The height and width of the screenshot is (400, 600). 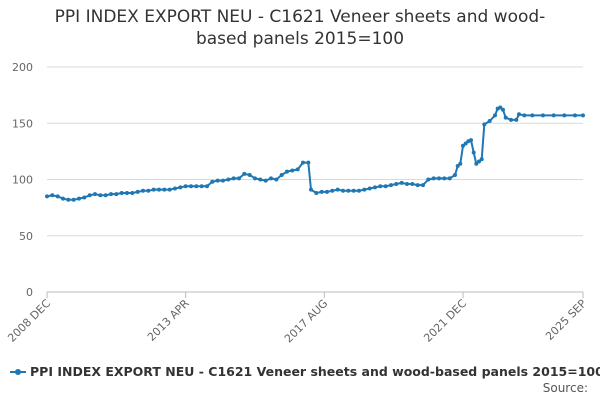 I want to click on x-axis: 2008 DEC 2013 APR 2017 AUG 2021 DEC 2025 SEP, so click(x=297, y=318).